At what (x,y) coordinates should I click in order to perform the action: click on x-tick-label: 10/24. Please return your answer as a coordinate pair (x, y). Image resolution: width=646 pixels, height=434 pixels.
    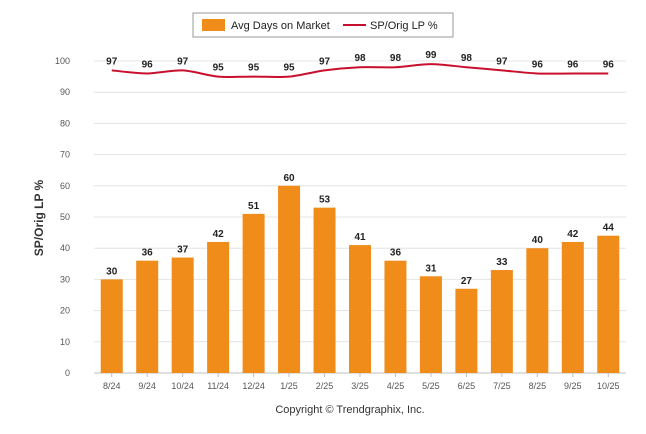
    Looking at the image, I should click on (182, 386).